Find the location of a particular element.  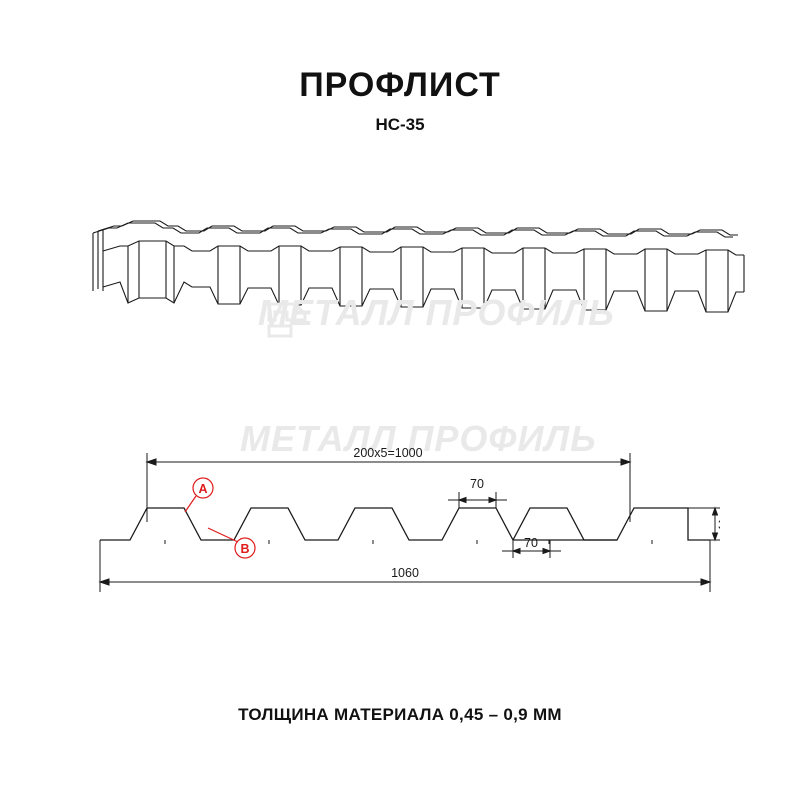

callout-b-label: B is located at coordinates (244, 549).